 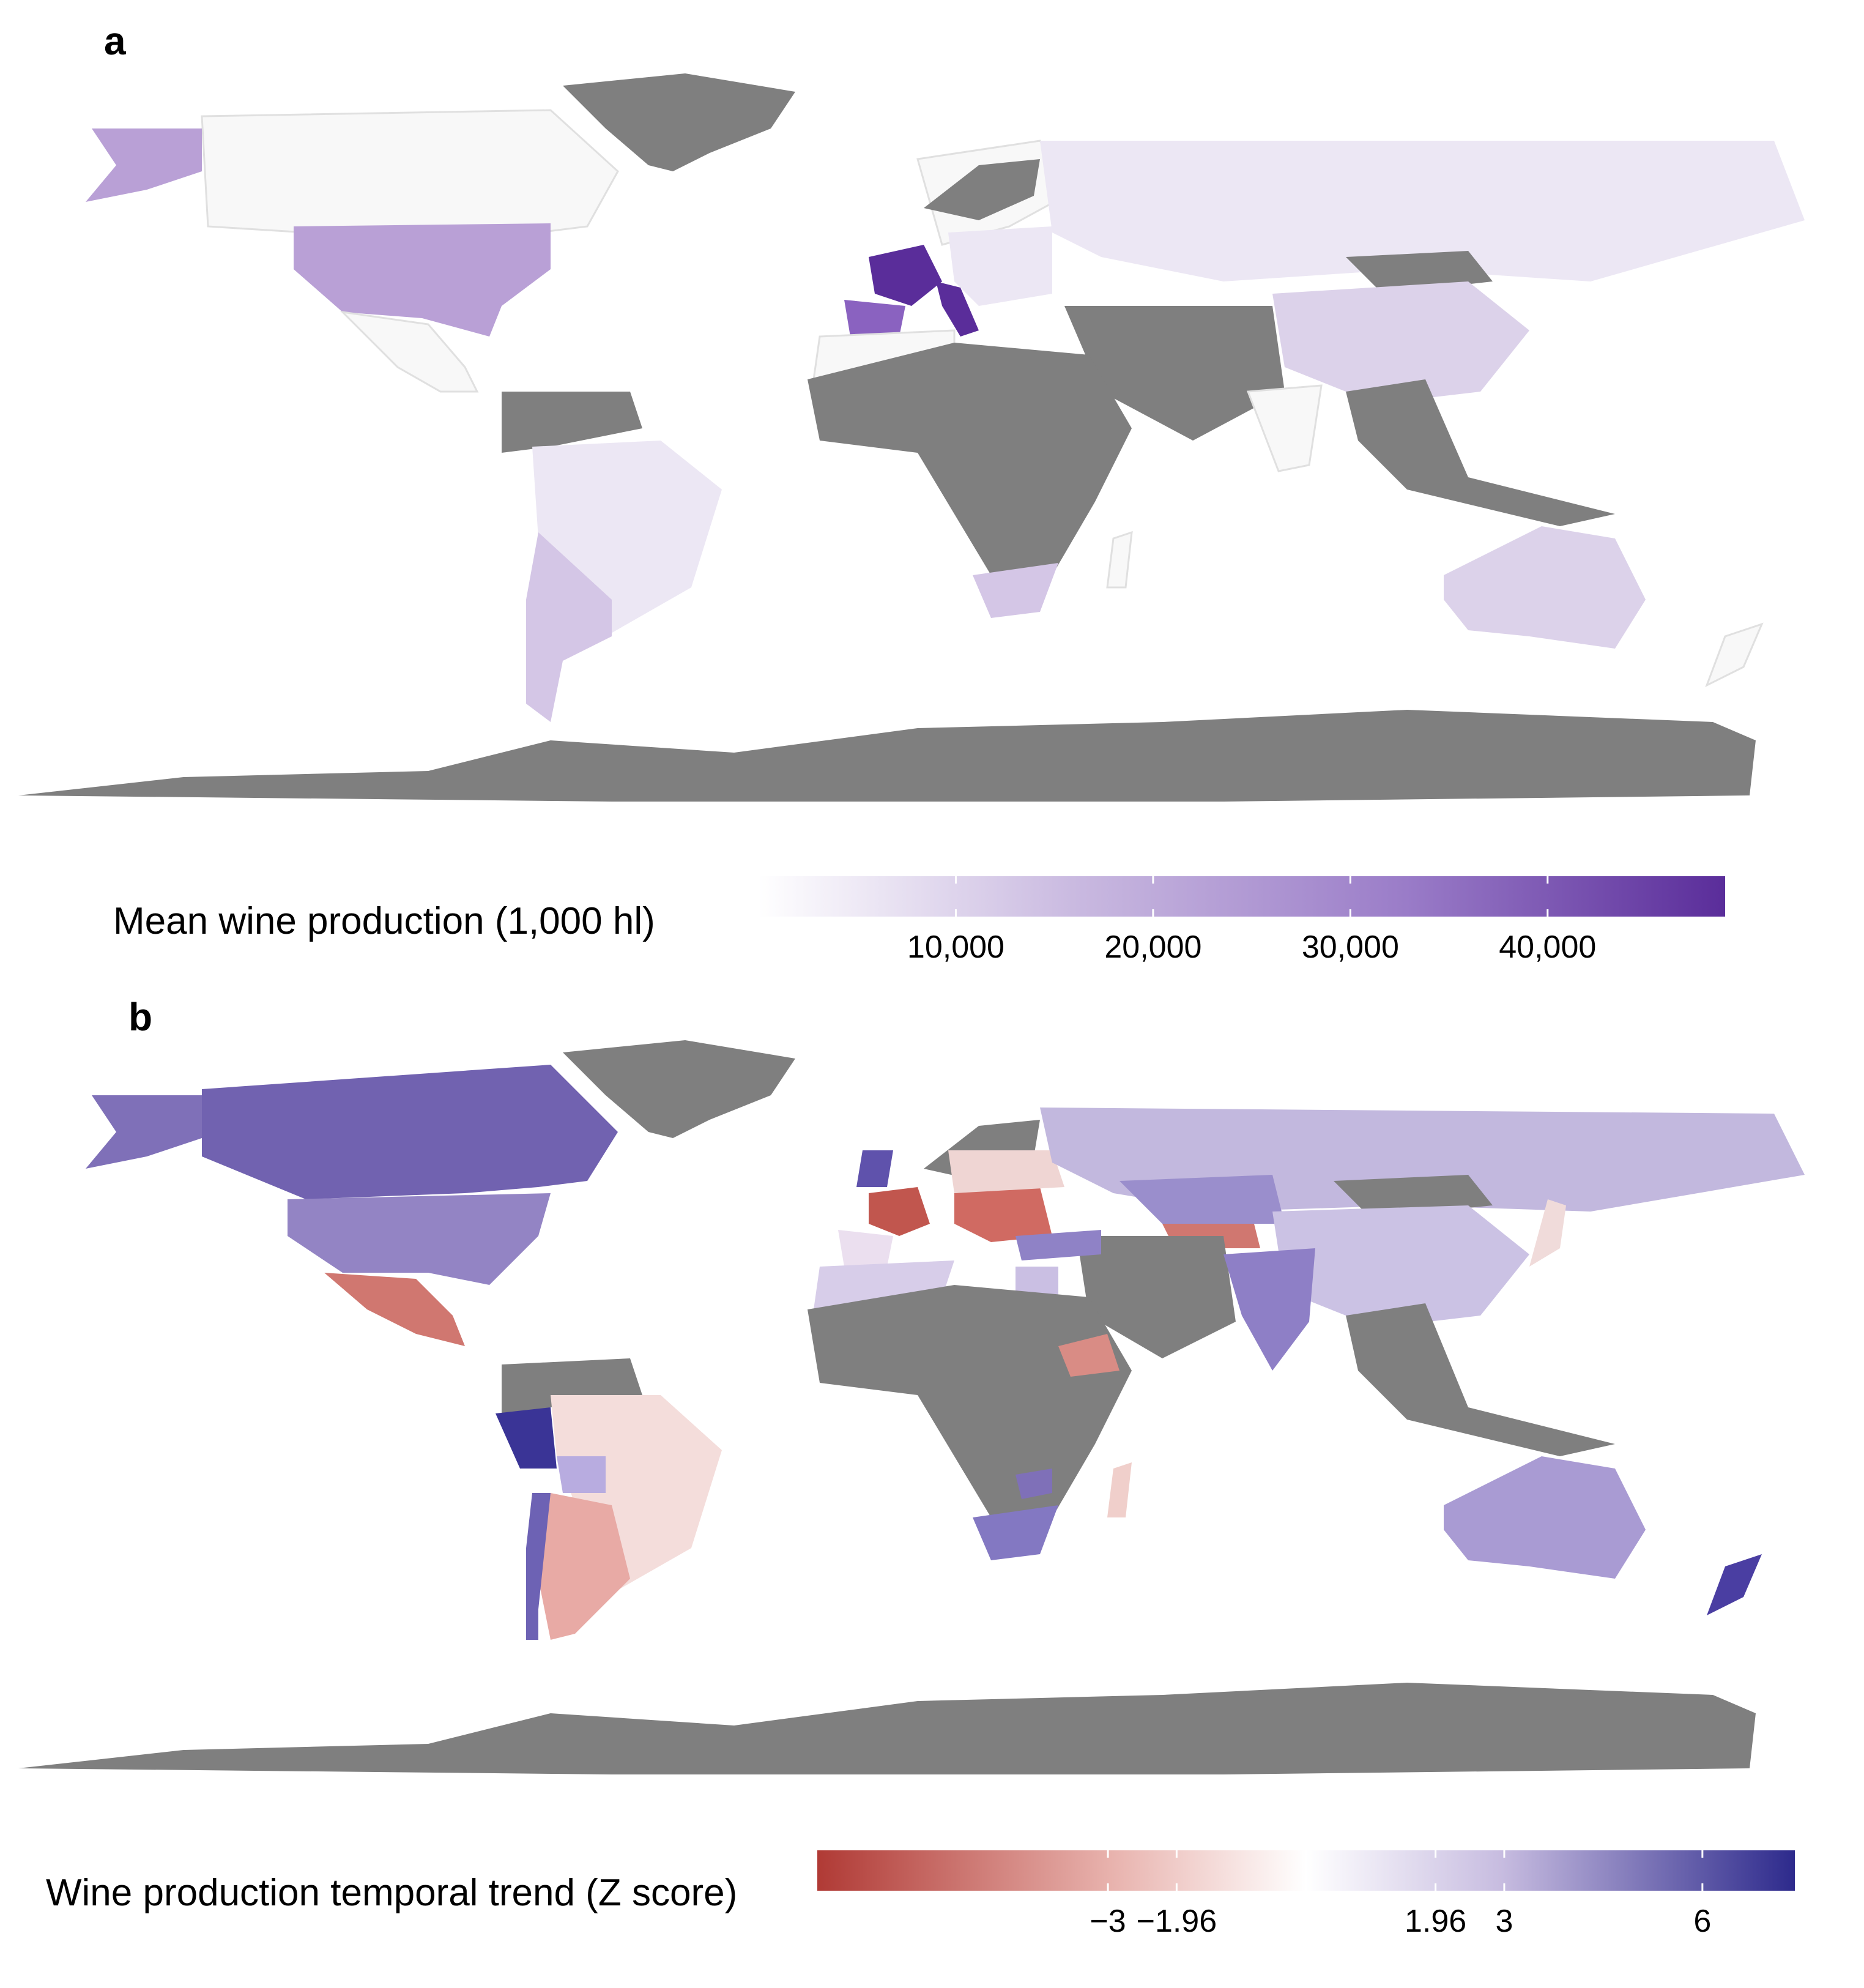 I want to click on panel-a-label: a, so click(x=115, y=41).